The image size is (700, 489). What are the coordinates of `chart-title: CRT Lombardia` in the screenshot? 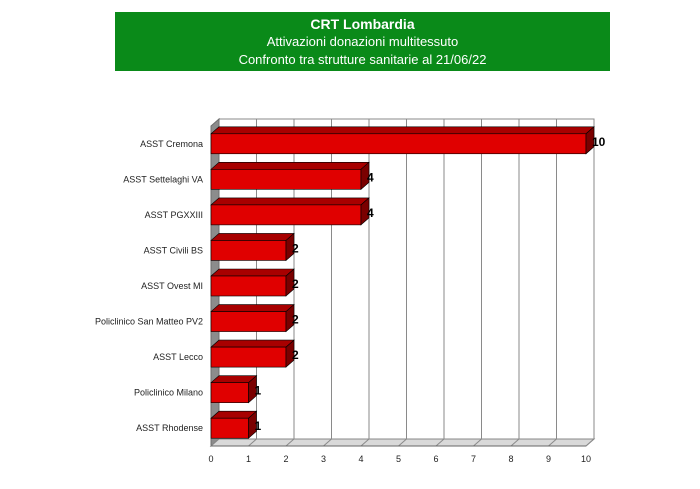 It's located at (362, 24).